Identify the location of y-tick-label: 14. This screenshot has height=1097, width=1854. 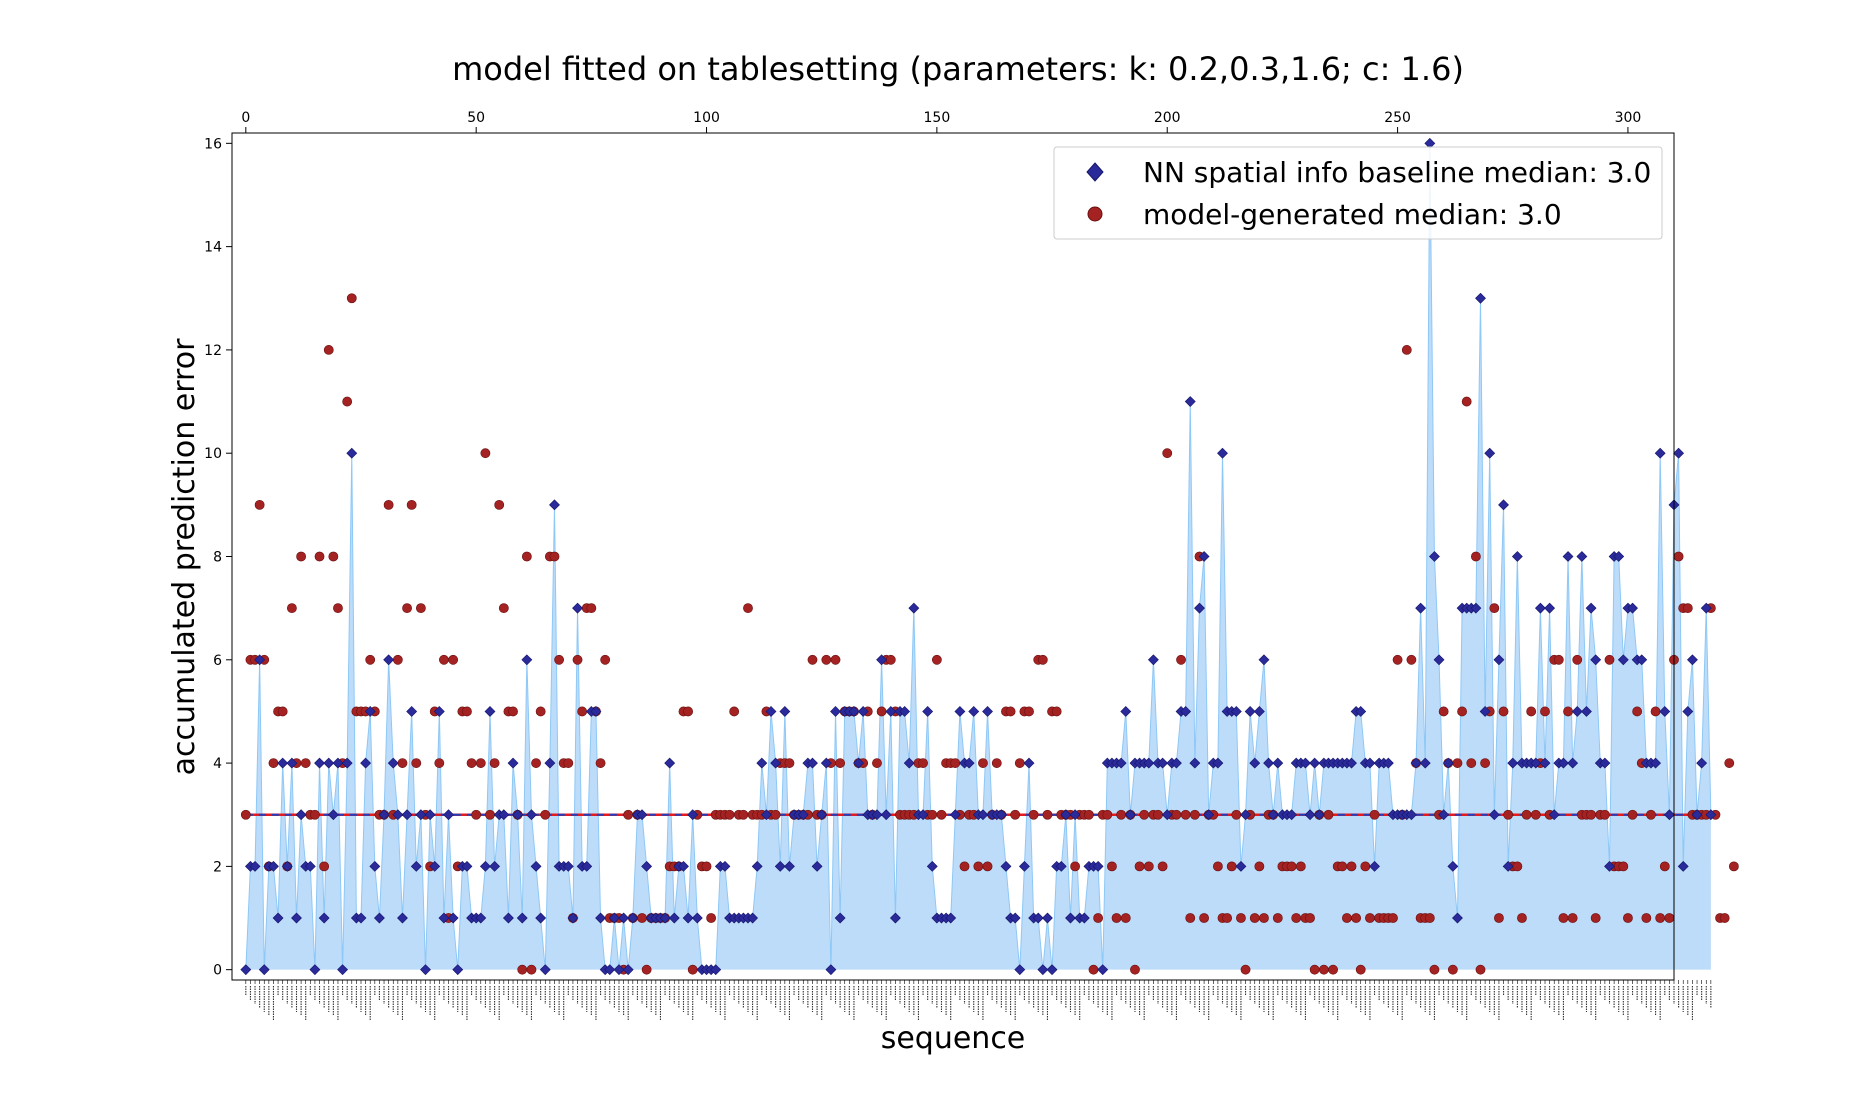
(213, 248).